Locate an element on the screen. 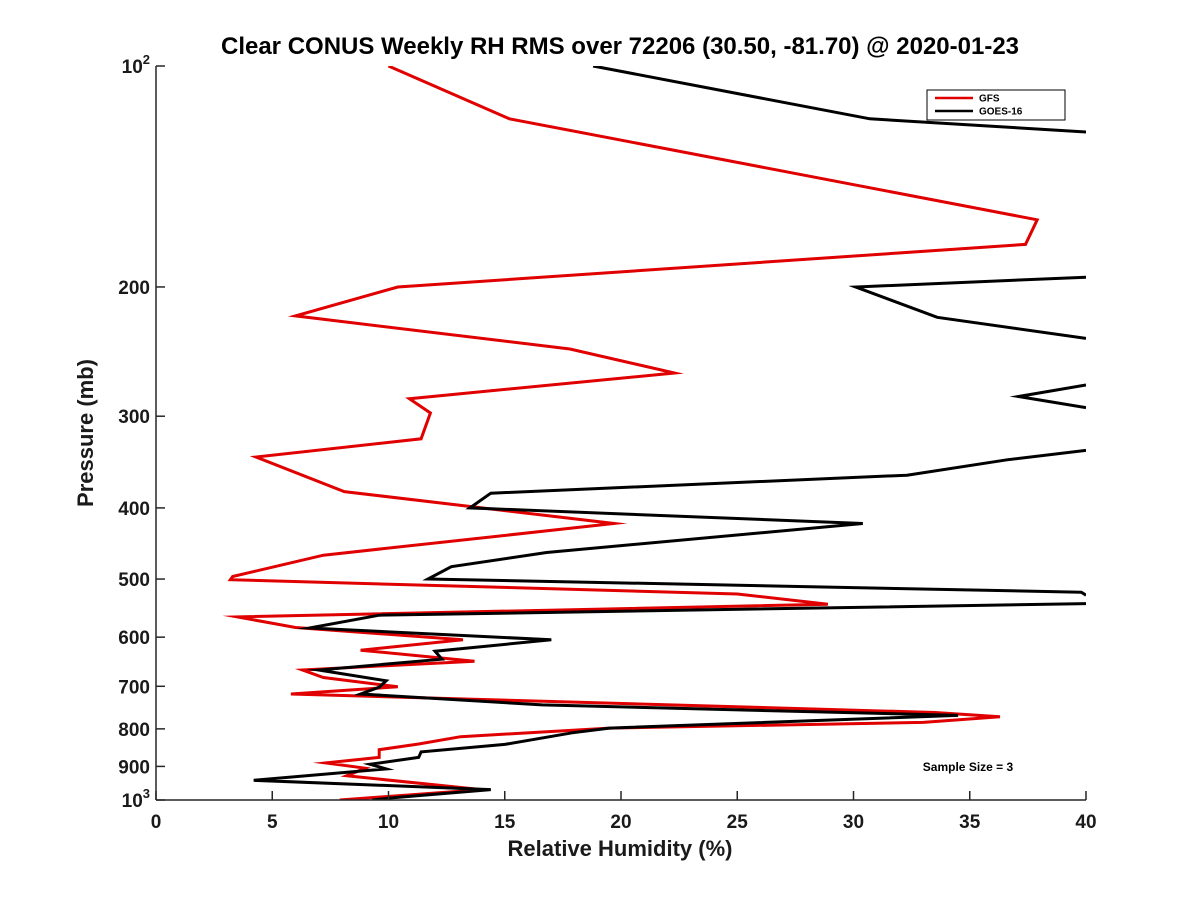 The width and height of the screenshot is (1200, 900). x-tick-label: 15 is located at coordinates (505, 822).